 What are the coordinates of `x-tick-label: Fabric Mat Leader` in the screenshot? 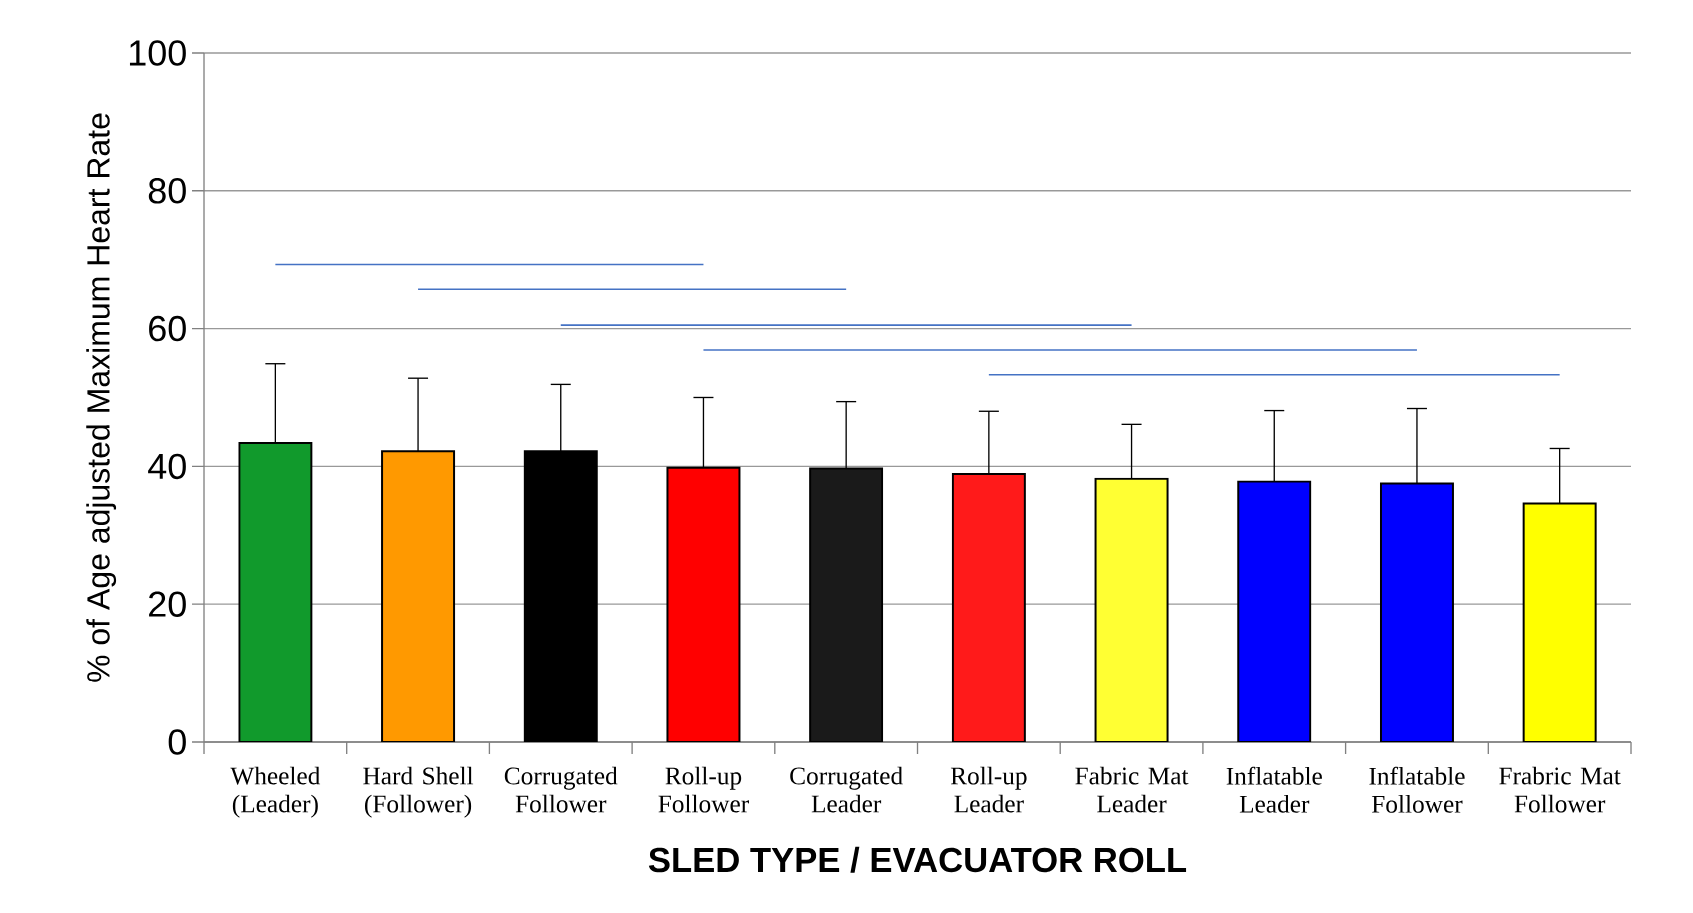 It's located at (1132, 789).